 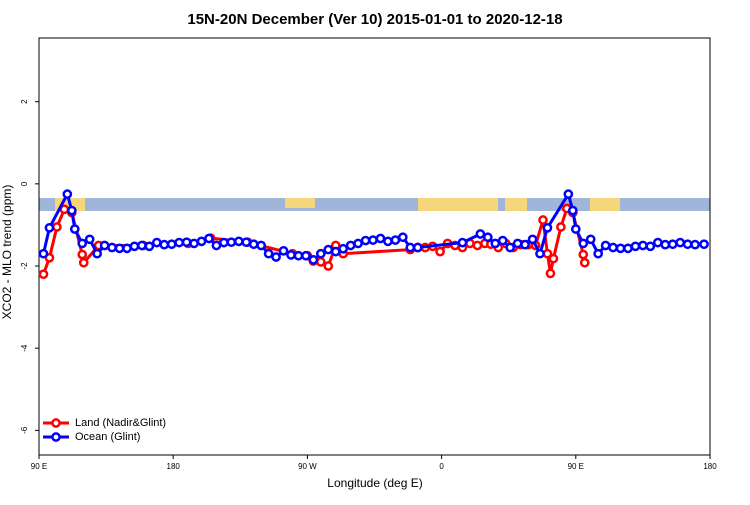 I want to click on y-tick-label: 2, so click(x=24, y=101).